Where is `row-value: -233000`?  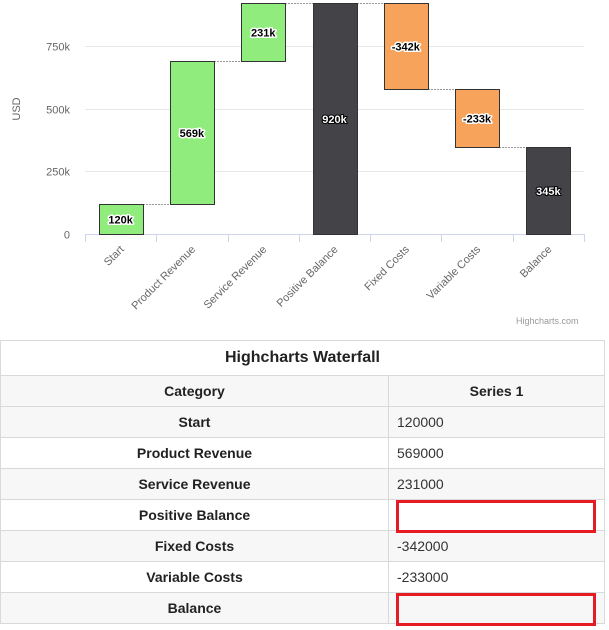
row-value: -233000 is located at coordinates (496, 577).